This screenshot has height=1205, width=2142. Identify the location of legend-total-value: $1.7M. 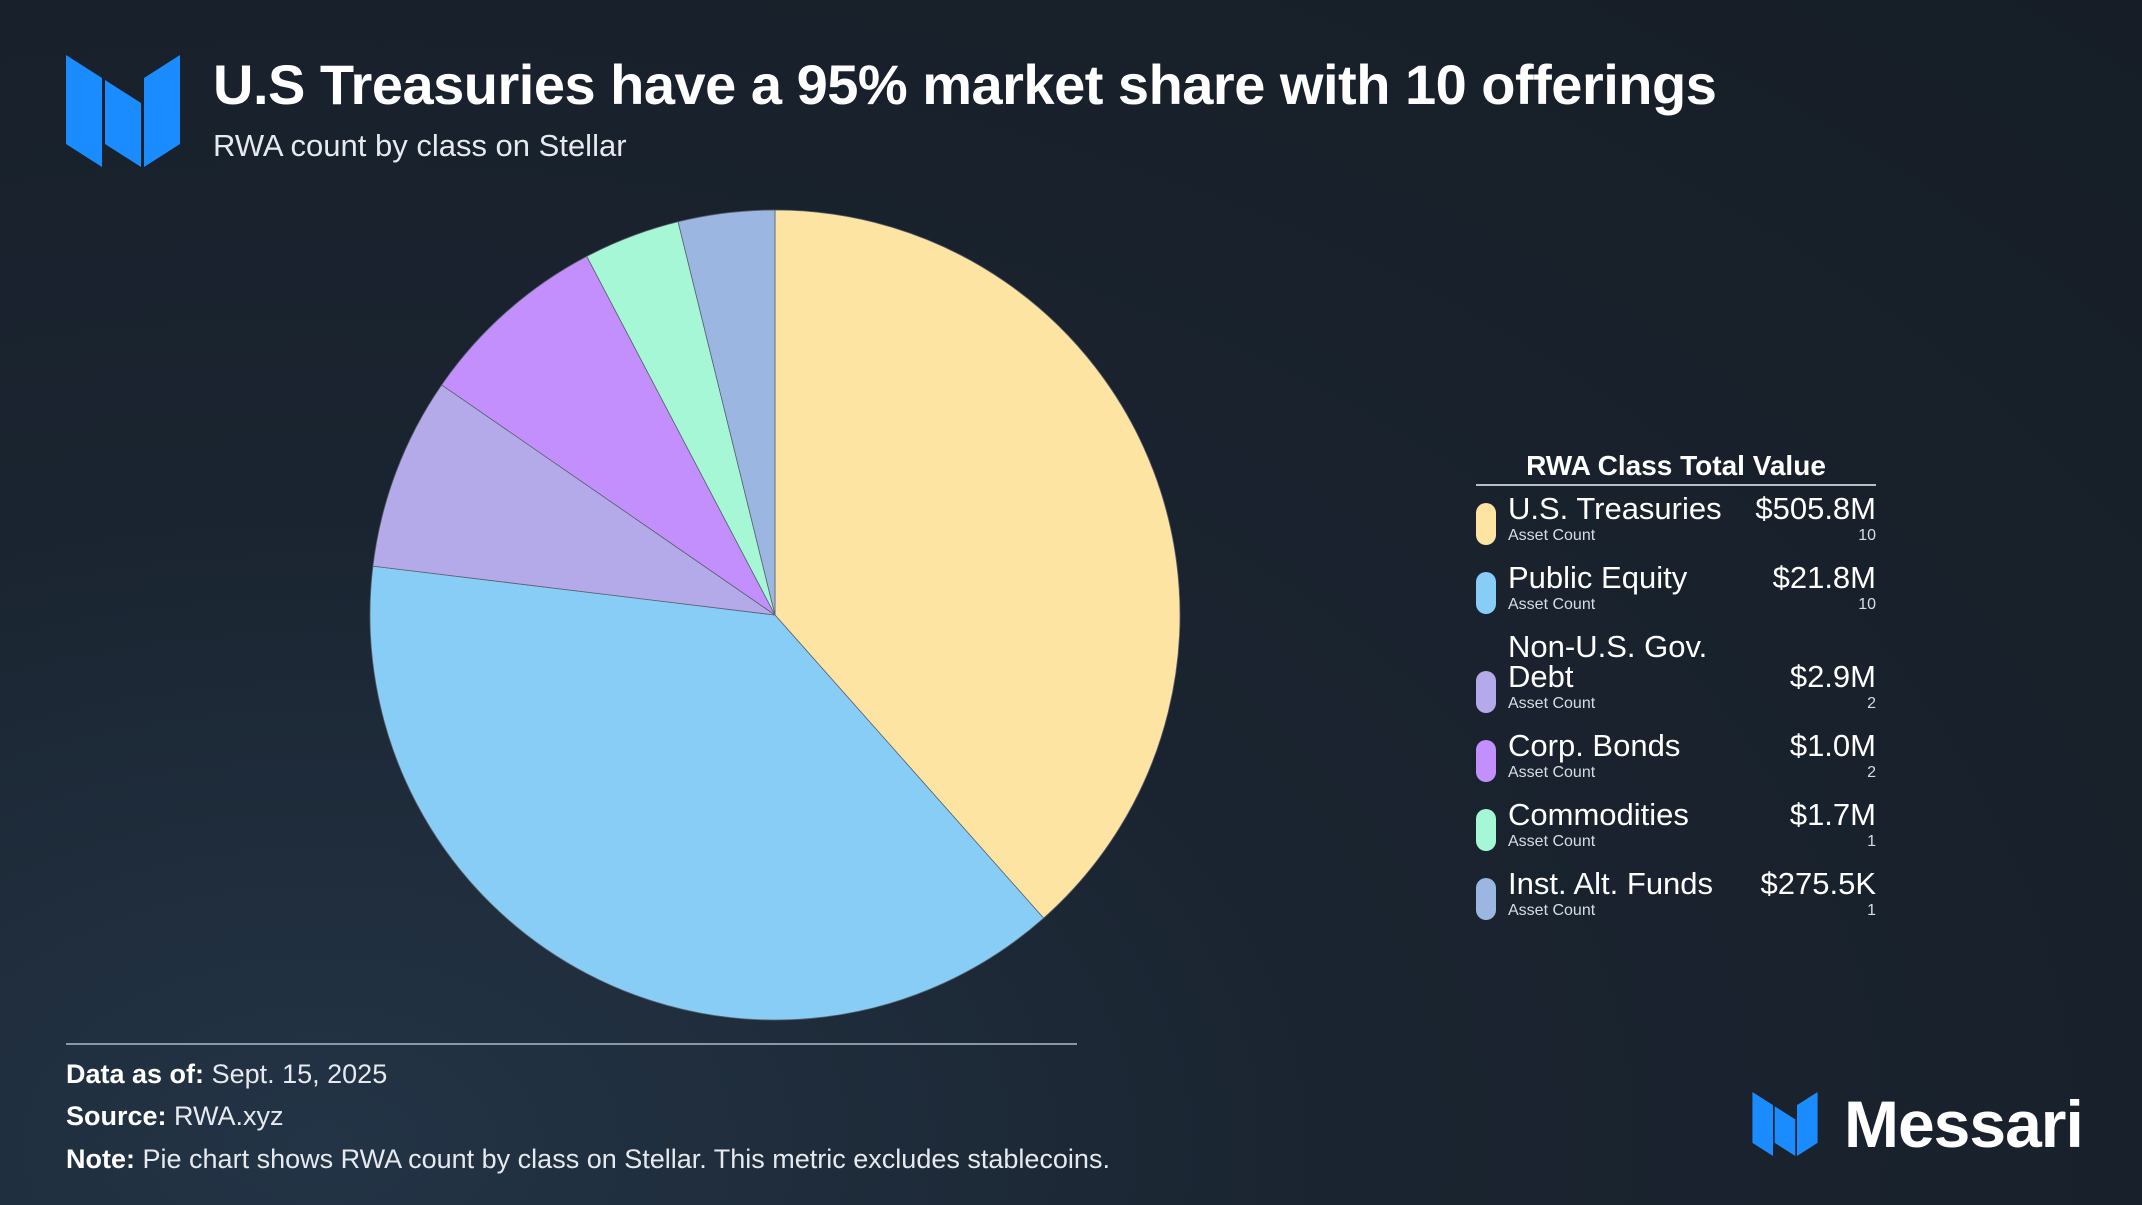
(1832, 814).